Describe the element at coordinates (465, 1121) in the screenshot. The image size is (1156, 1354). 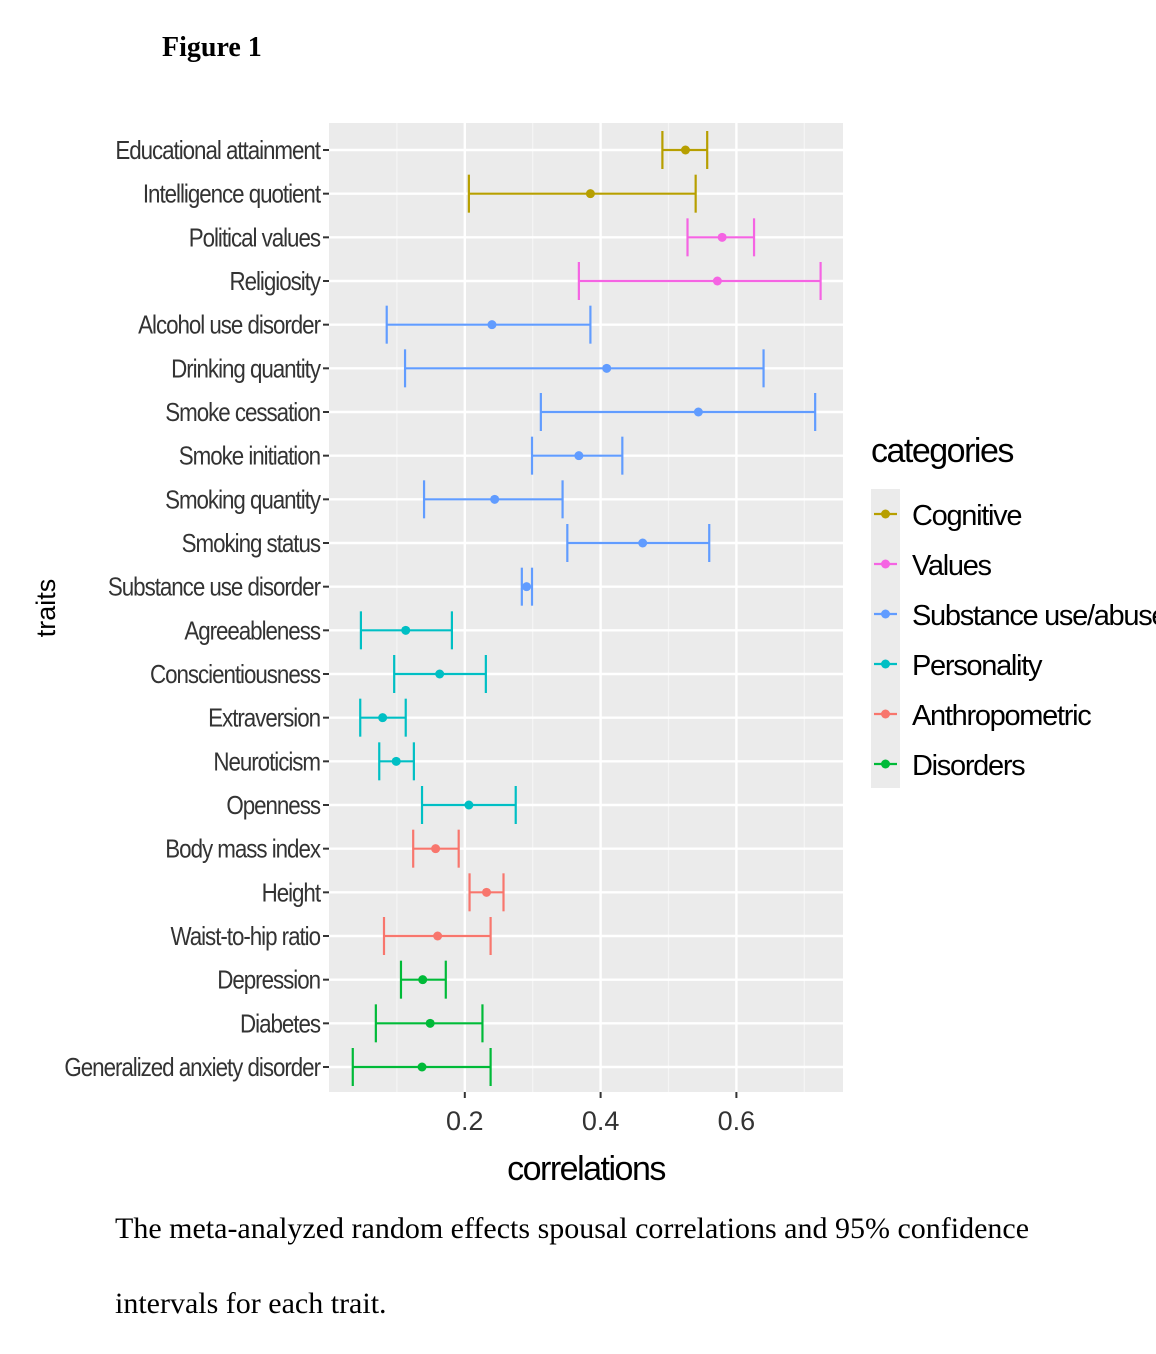
I see `x-tick-label: 0.2` at that location.